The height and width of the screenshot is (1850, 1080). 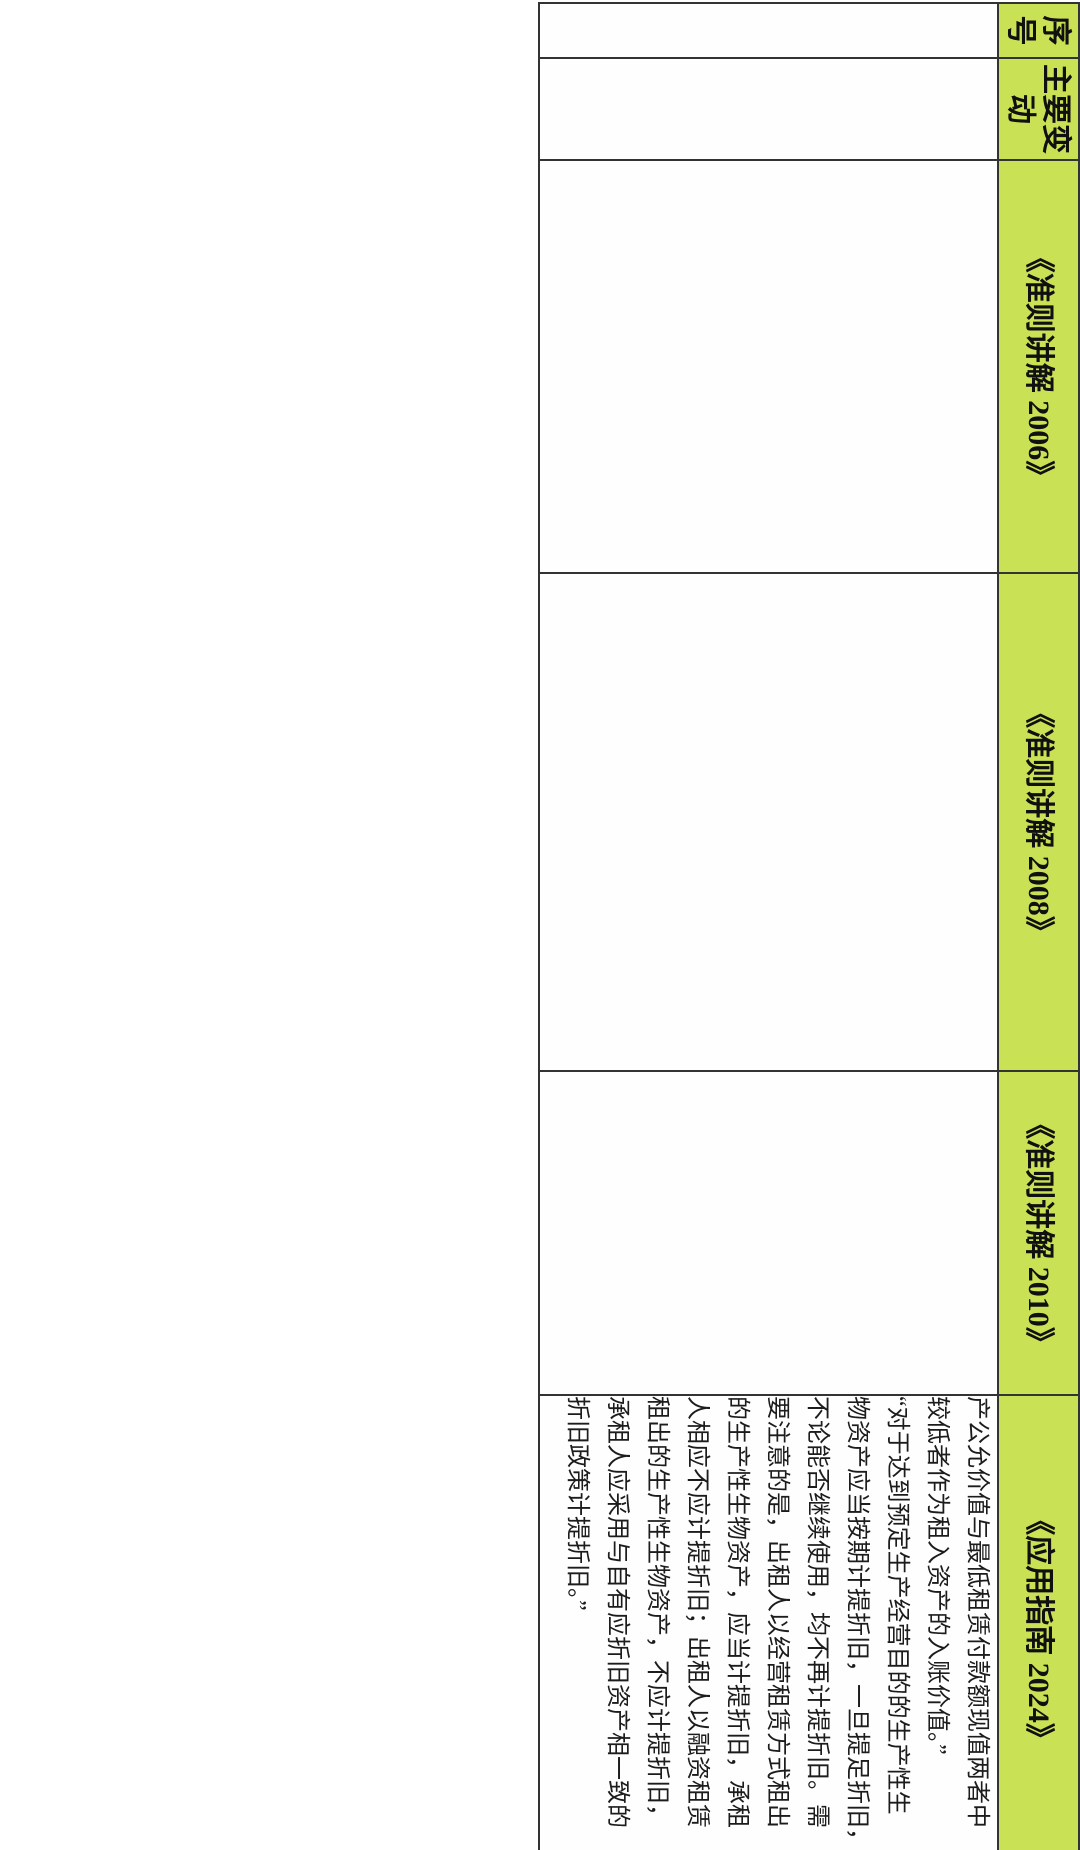 I want to click on header-cell-main-change: 主要变动, so click(x=1038, y=109).